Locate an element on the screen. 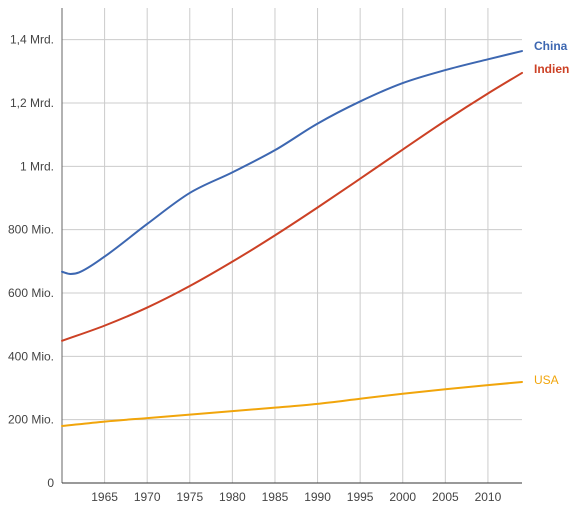 The image size is (579, 512). y-tick-label: 0 is located at coordinates (50, 483).